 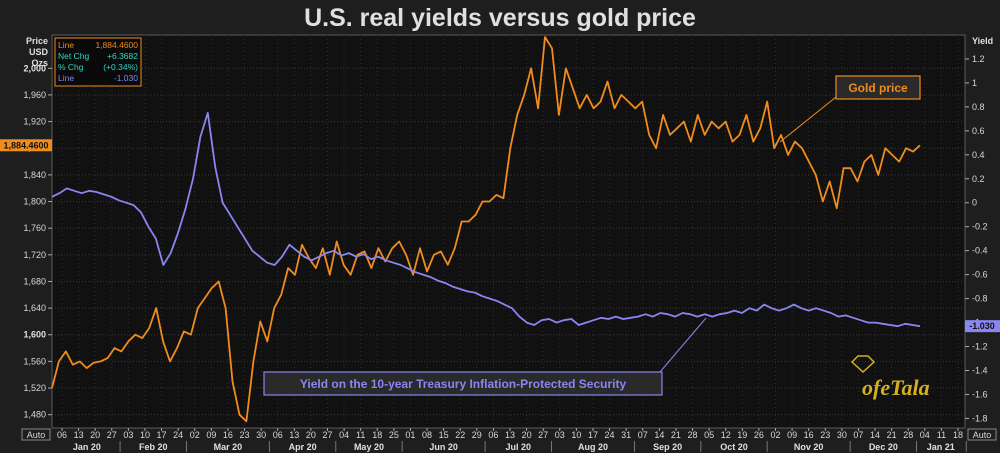 What do you see at coordinates (71, 67) in the screenshot?
I see `legend-name-2: % Chg` at bounding box center [71, 67].